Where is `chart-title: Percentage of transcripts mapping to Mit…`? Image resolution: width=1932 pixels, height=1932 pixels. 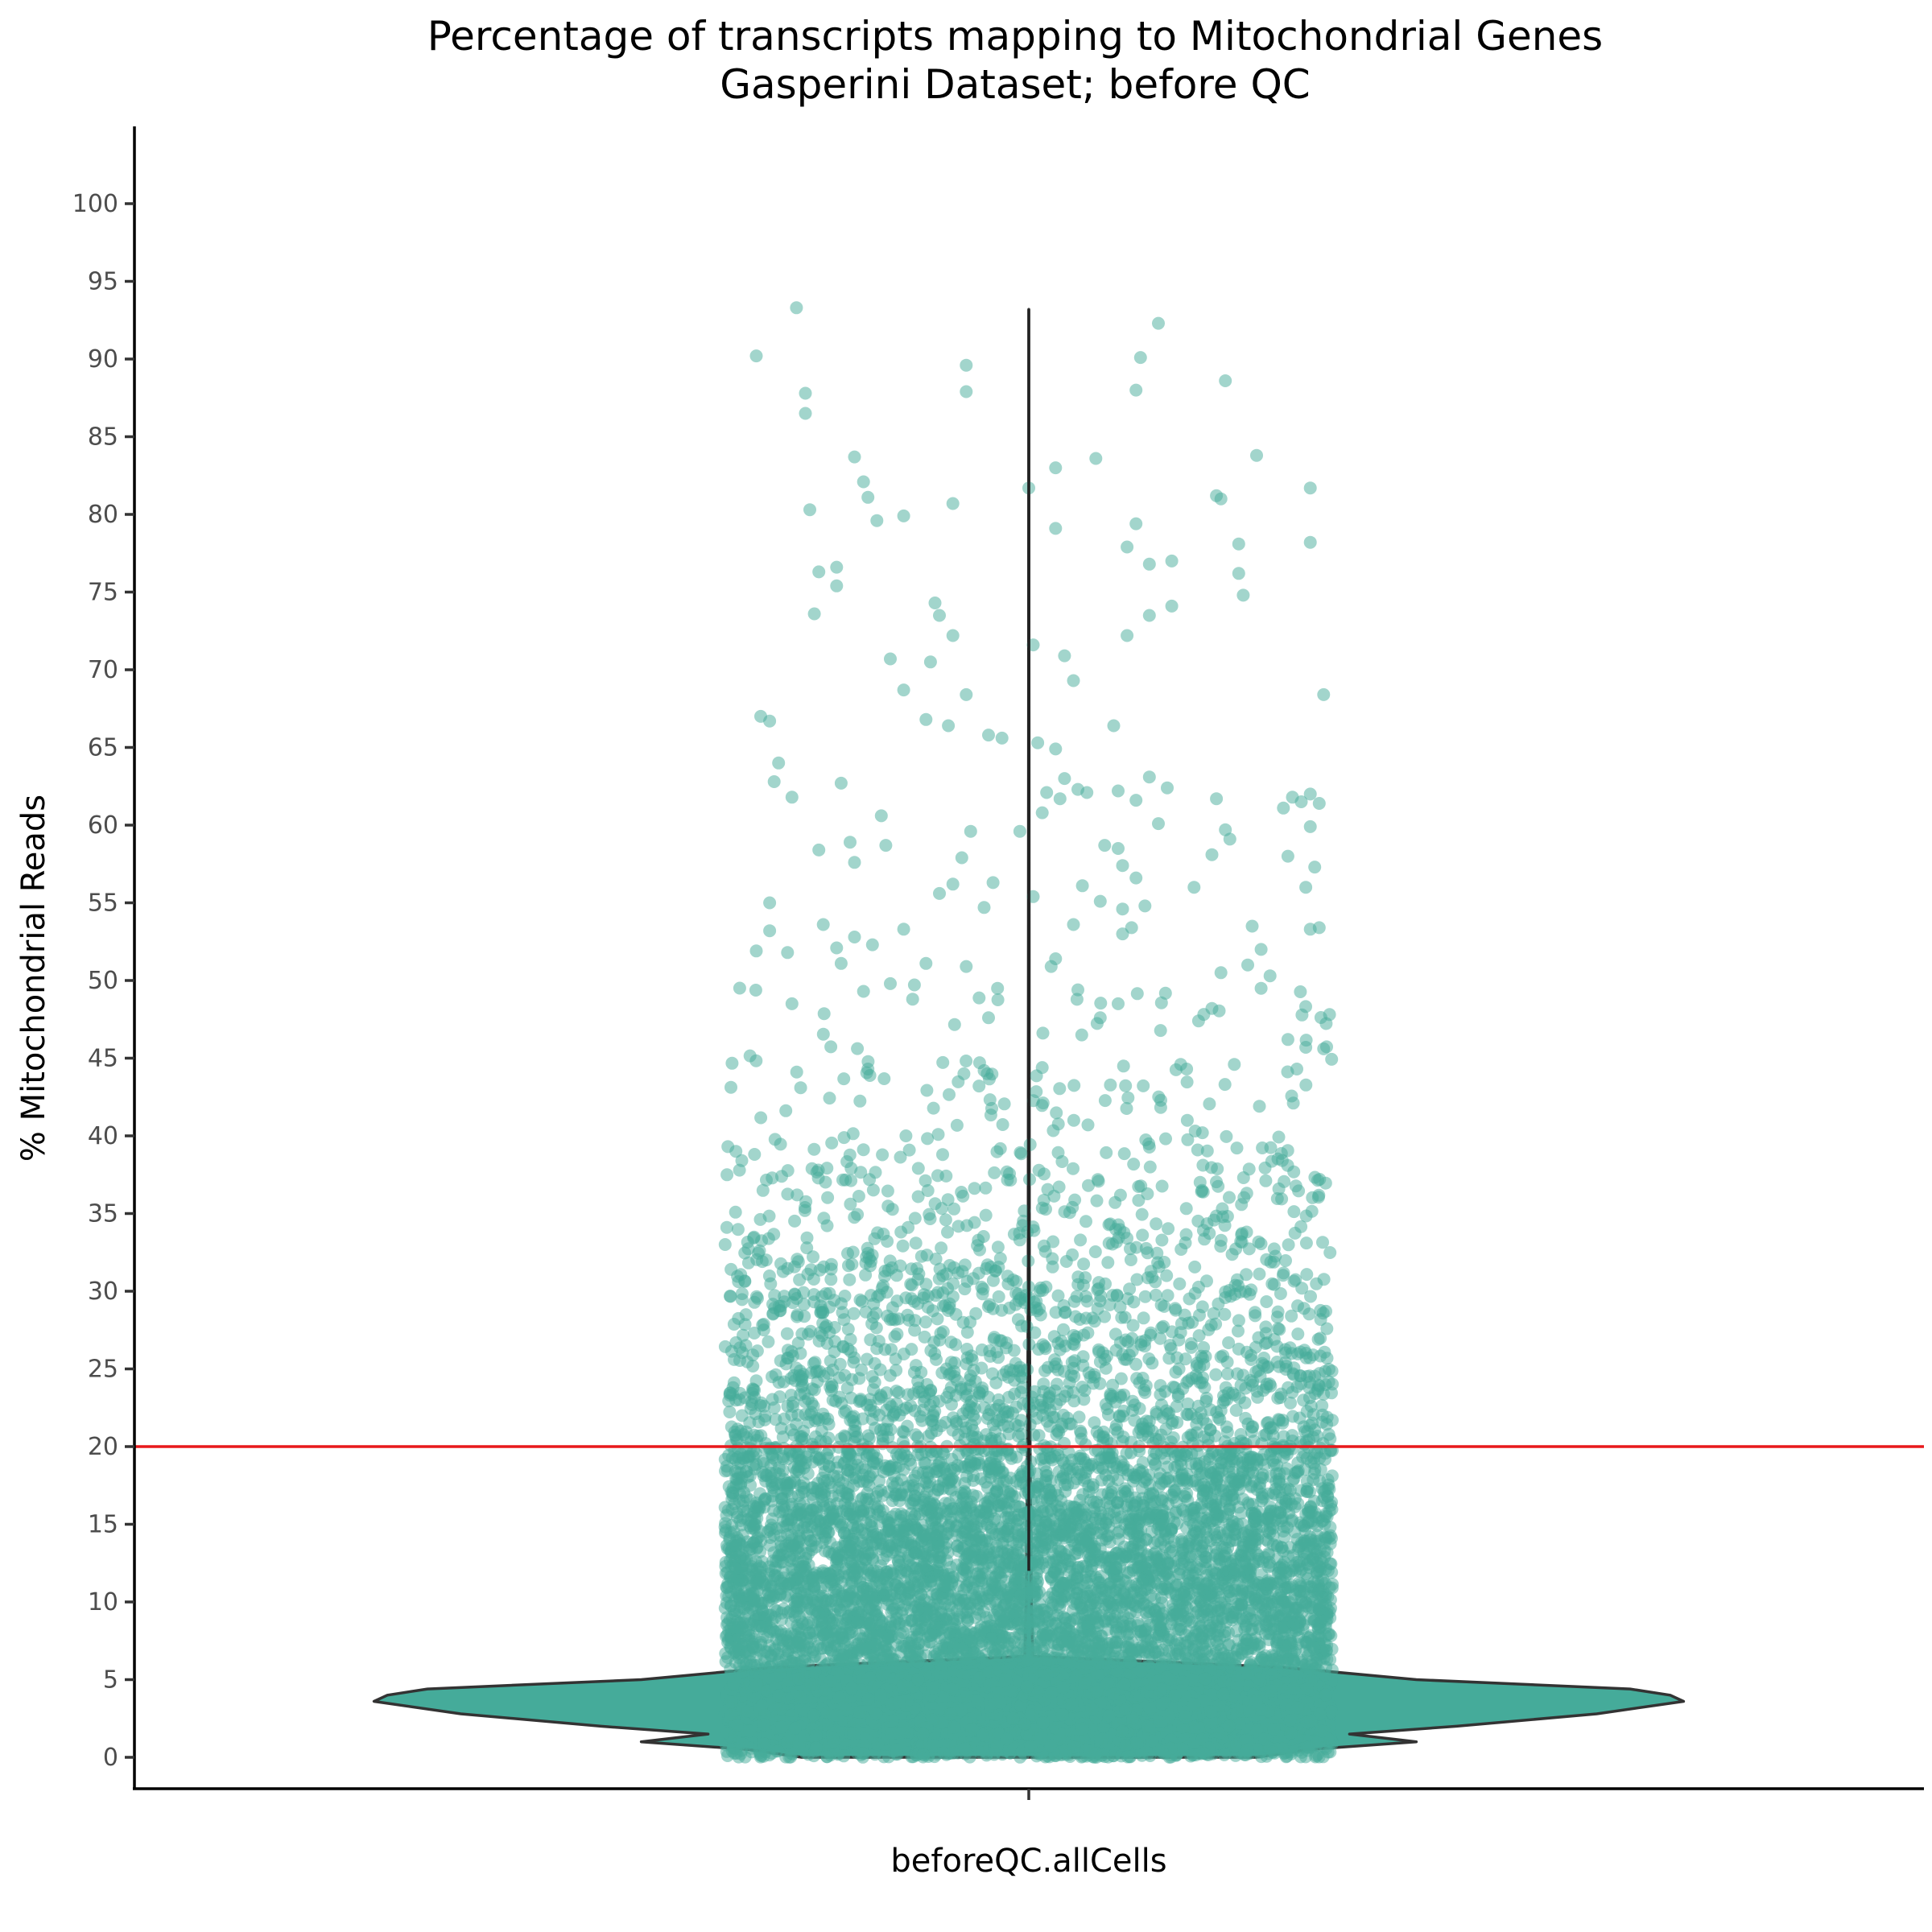
chart-title: Percentage of transcripts mapping to Mit… is located at coordinates (1015, 36).